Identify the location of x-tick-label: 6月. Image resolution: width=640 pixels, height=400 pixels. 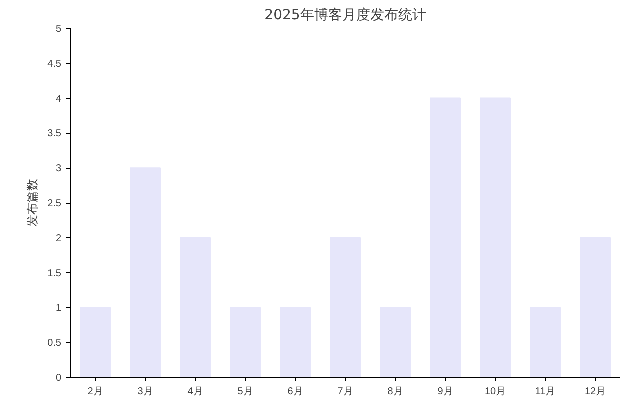
(296, 392).